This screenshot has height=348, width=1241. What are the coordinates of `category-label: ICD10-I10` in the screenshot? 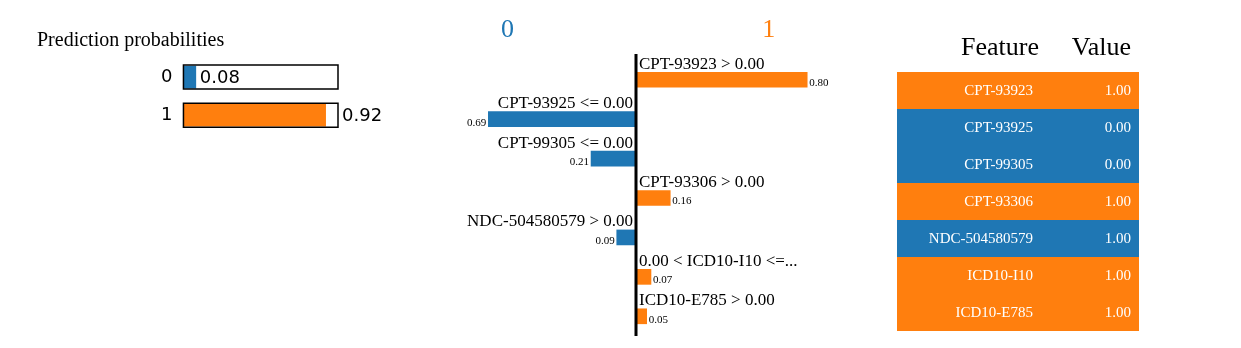 It's located at (999, 275).